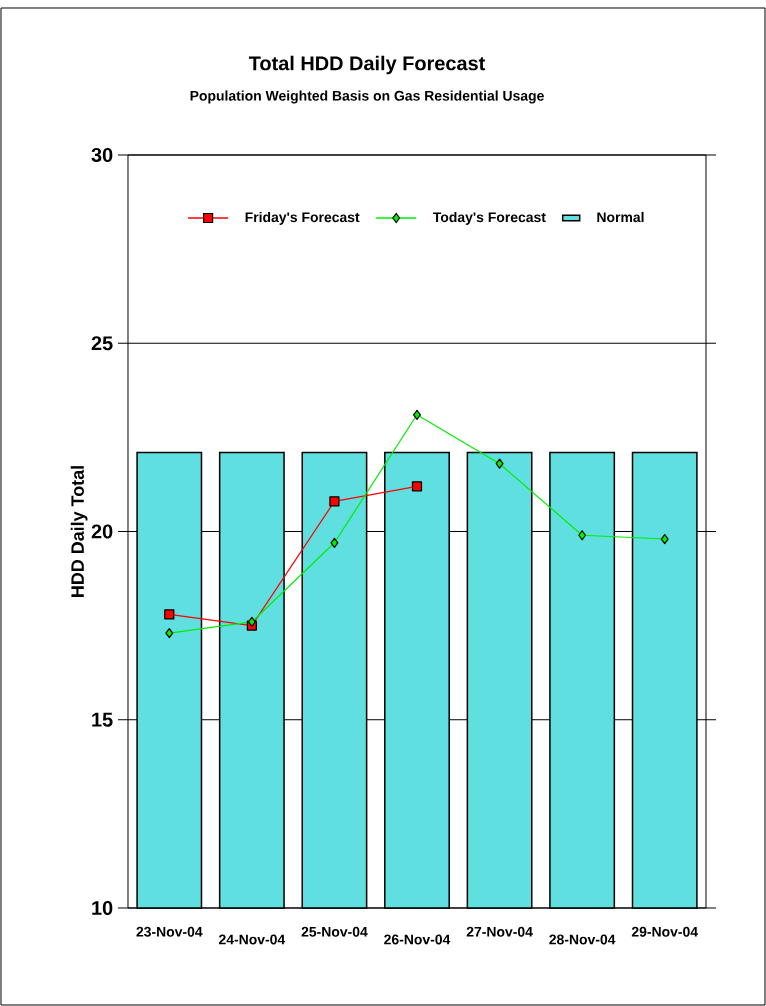  What do you see at coordinates (102, 531) in the screenshot?
I see `y-tick-label: 20` at bounding box center [102, 531].